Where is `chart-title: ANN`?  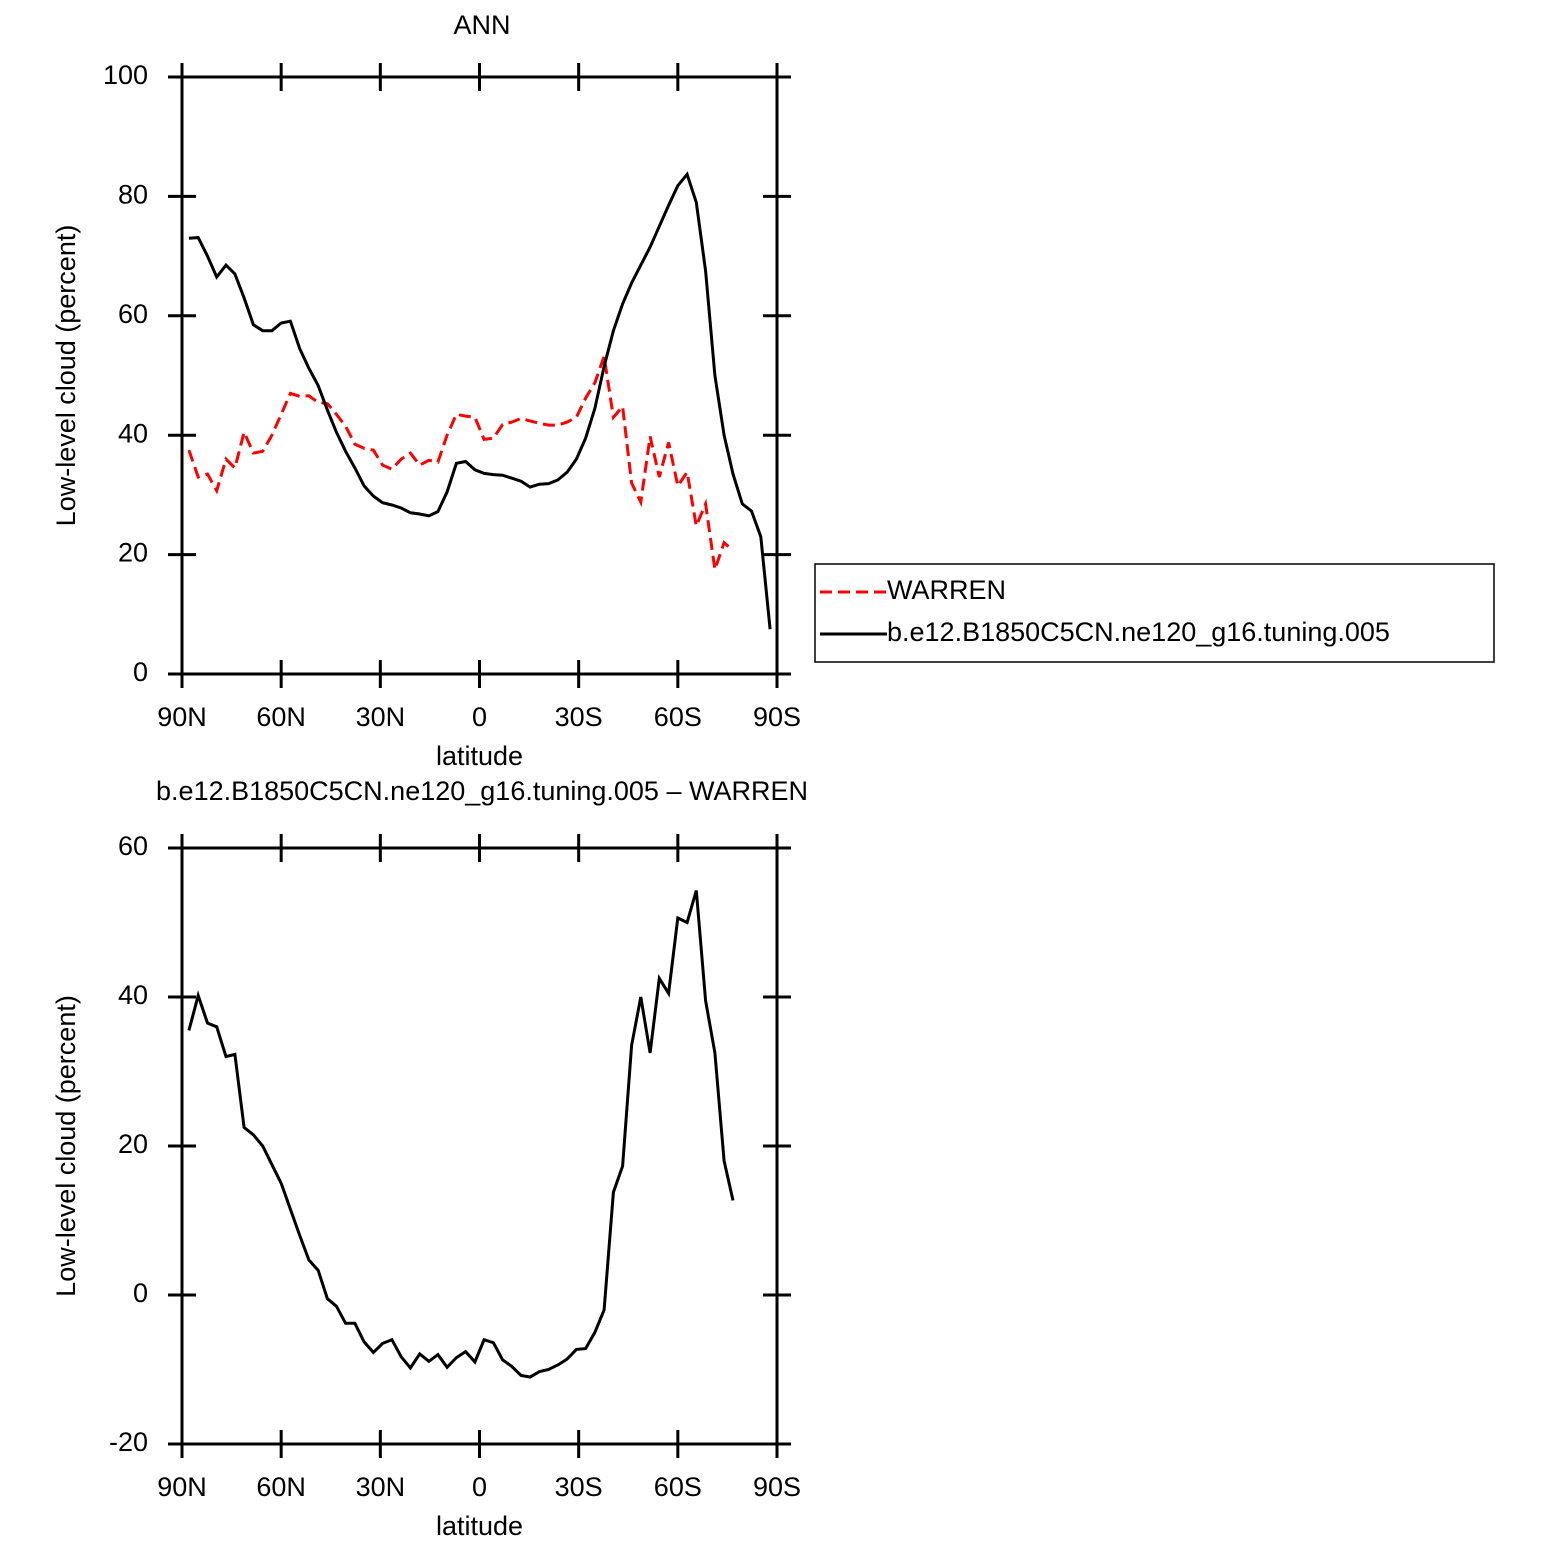
chart-title: ANN is located at coordinates (481, 25).